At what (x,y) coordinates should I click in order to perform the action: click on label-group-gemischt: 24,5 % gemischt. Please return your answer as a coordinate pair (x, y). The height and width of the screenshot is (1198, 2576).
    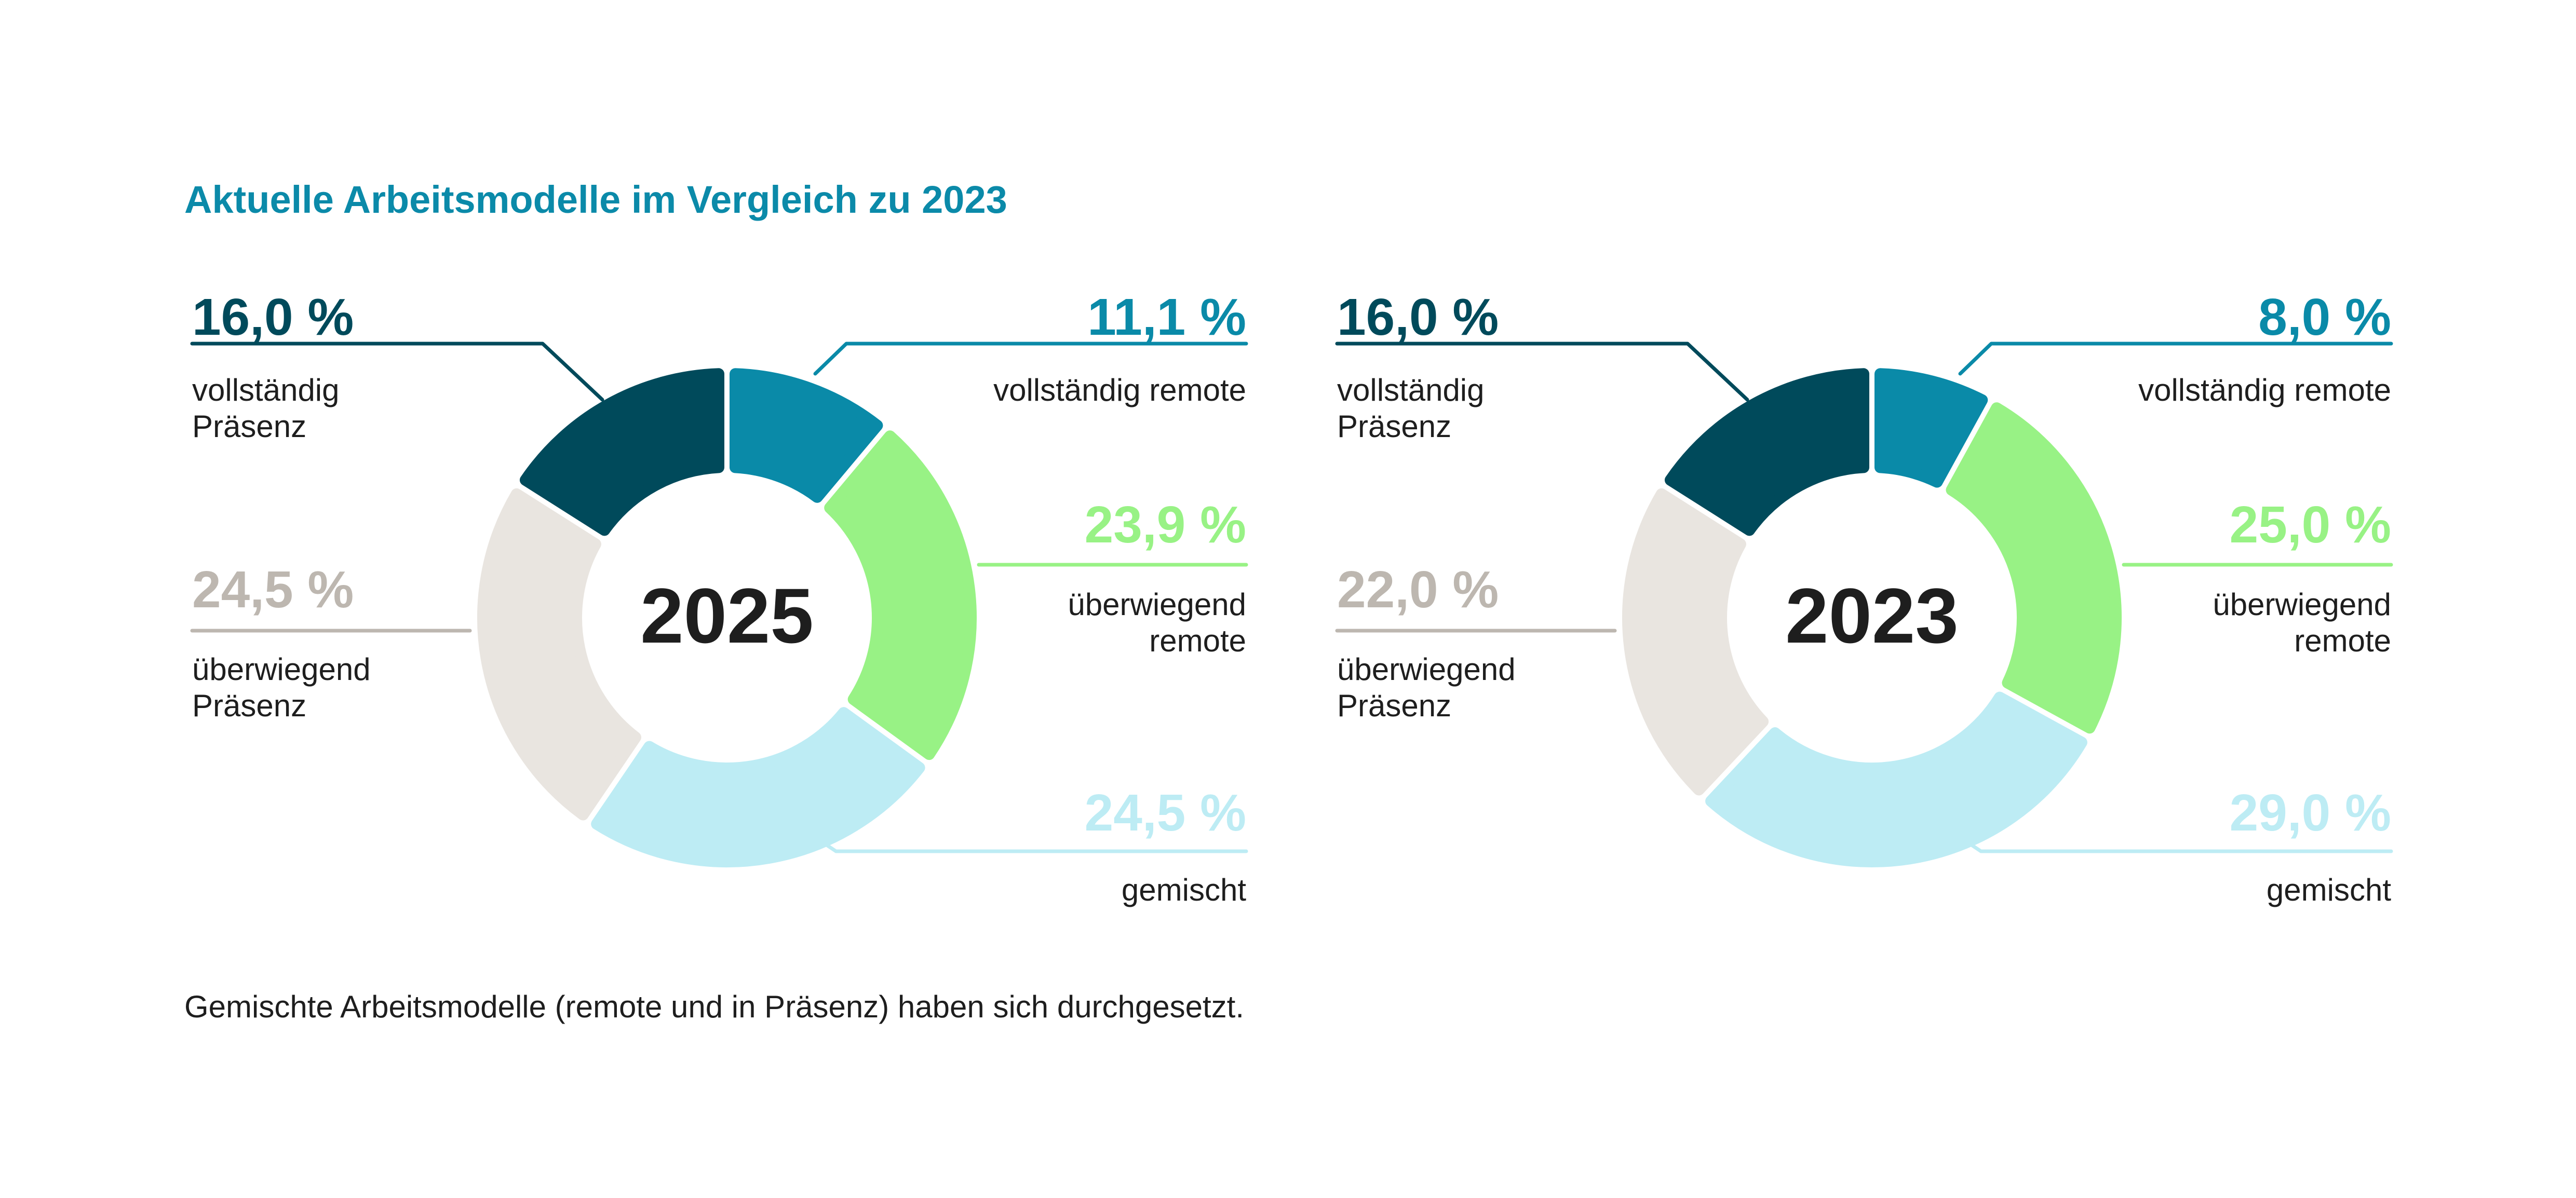
    Looking at the image, I should click on (1025, 845).